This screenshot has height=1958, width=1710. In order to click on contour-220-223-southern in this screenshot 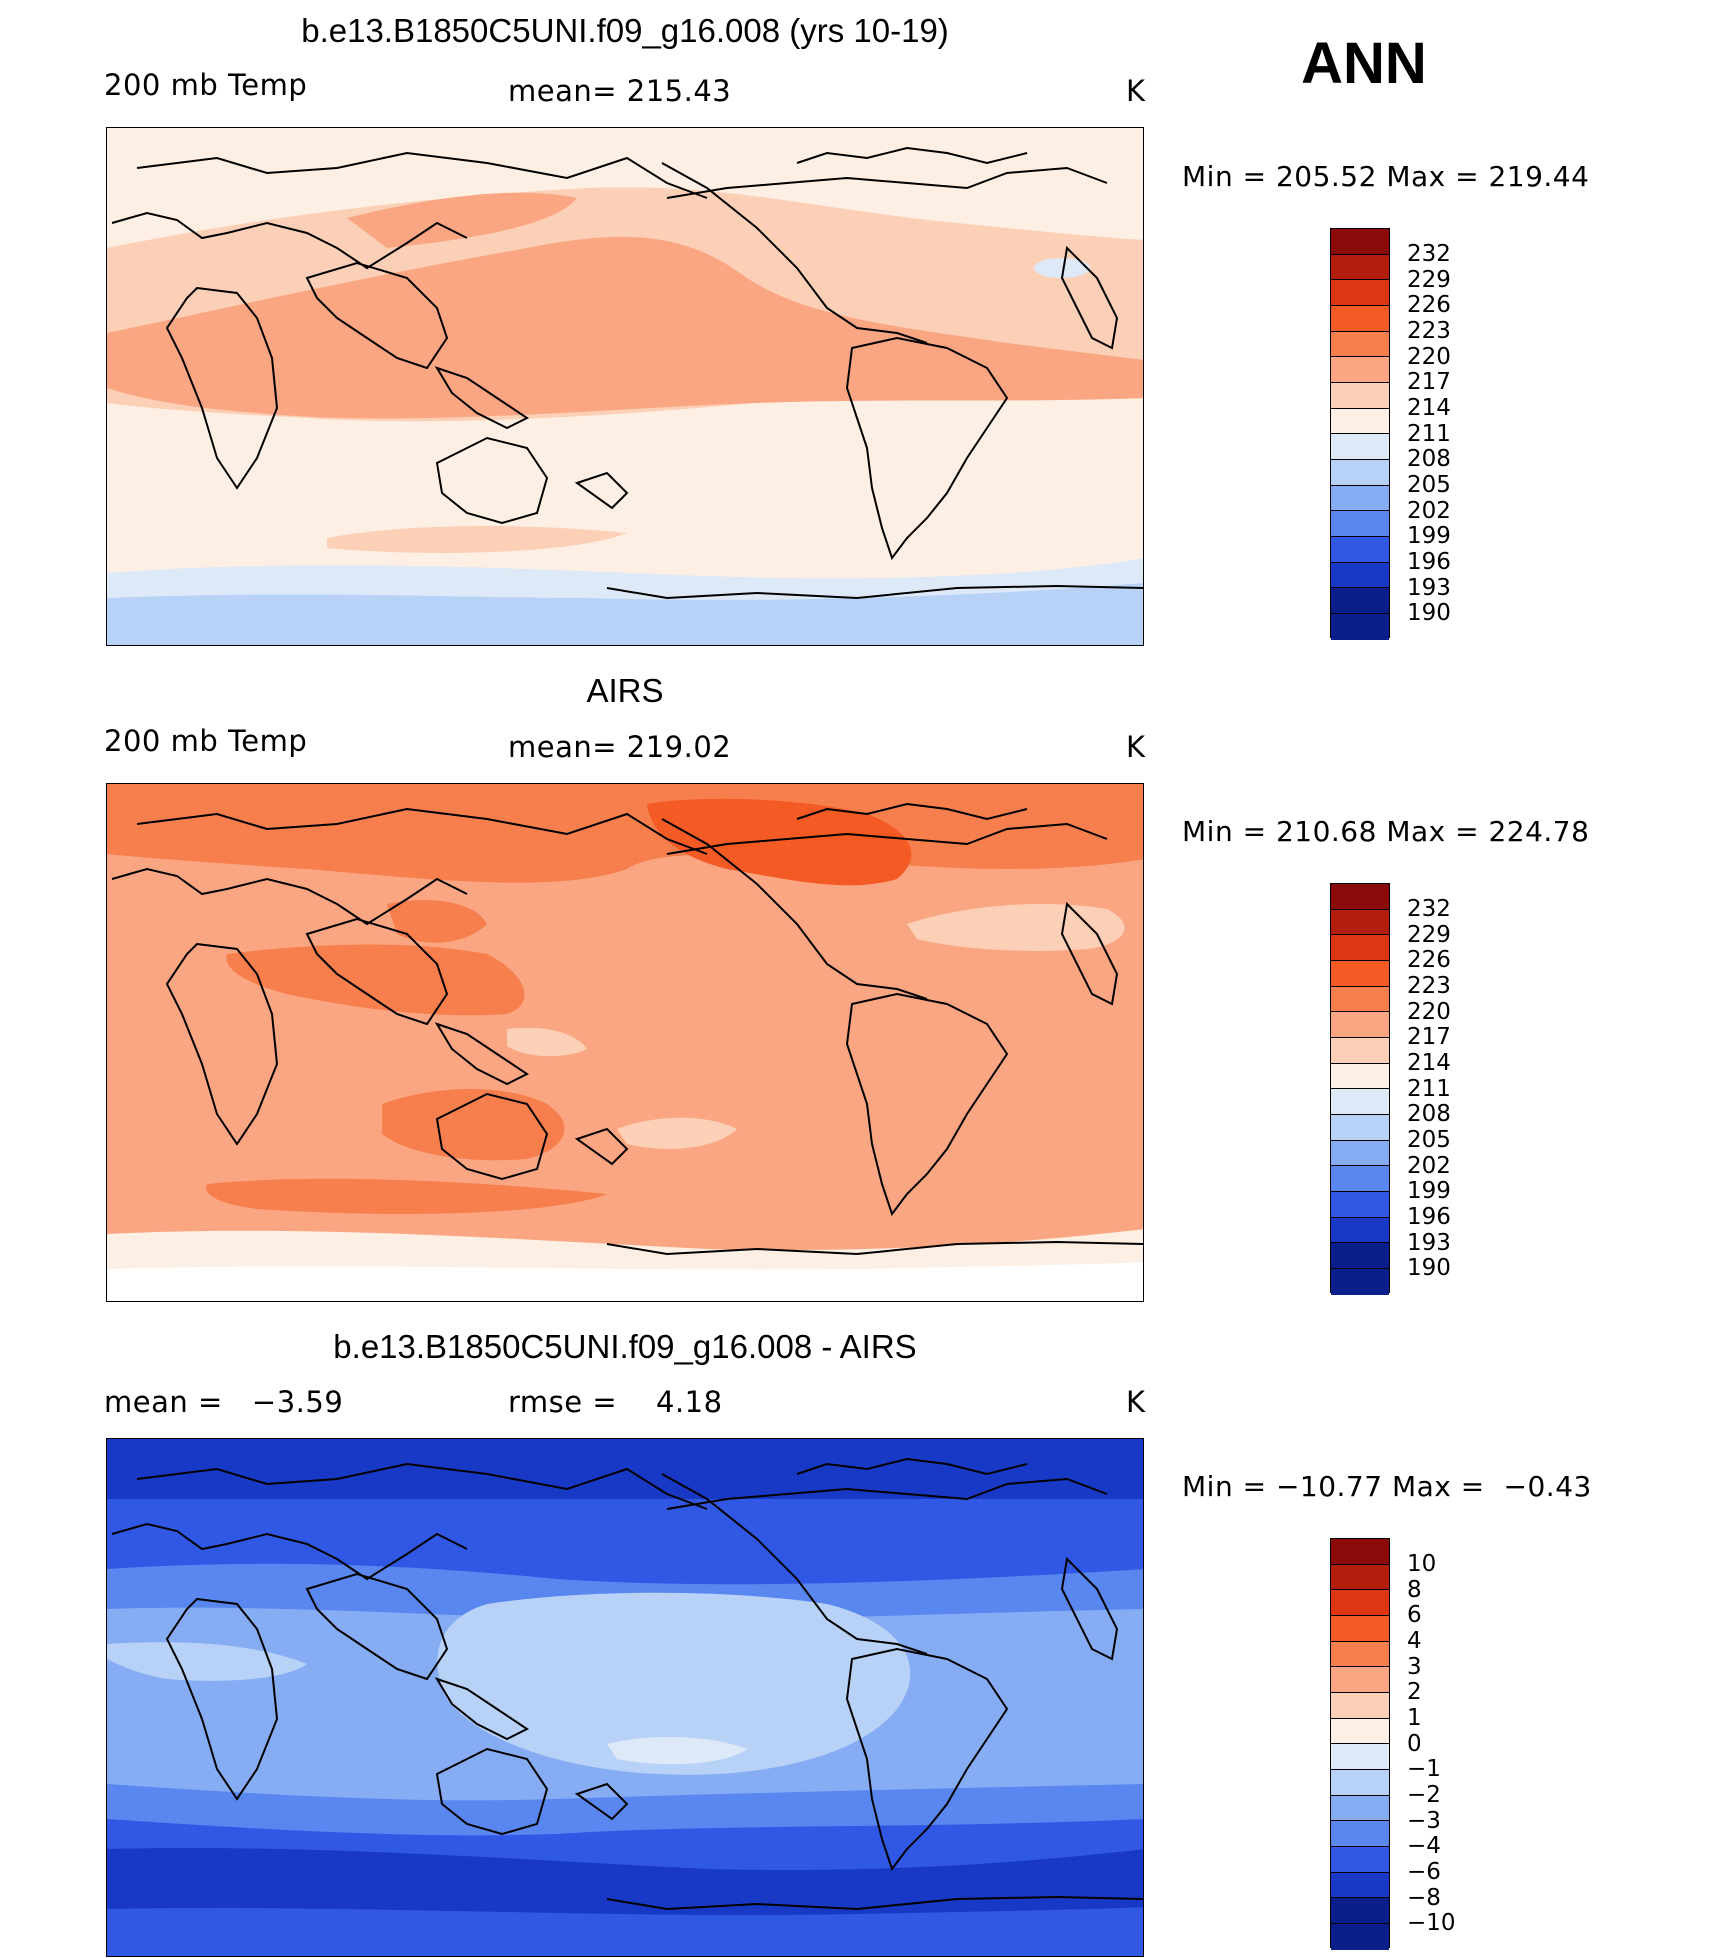, I will do `click(407, 1196)`.